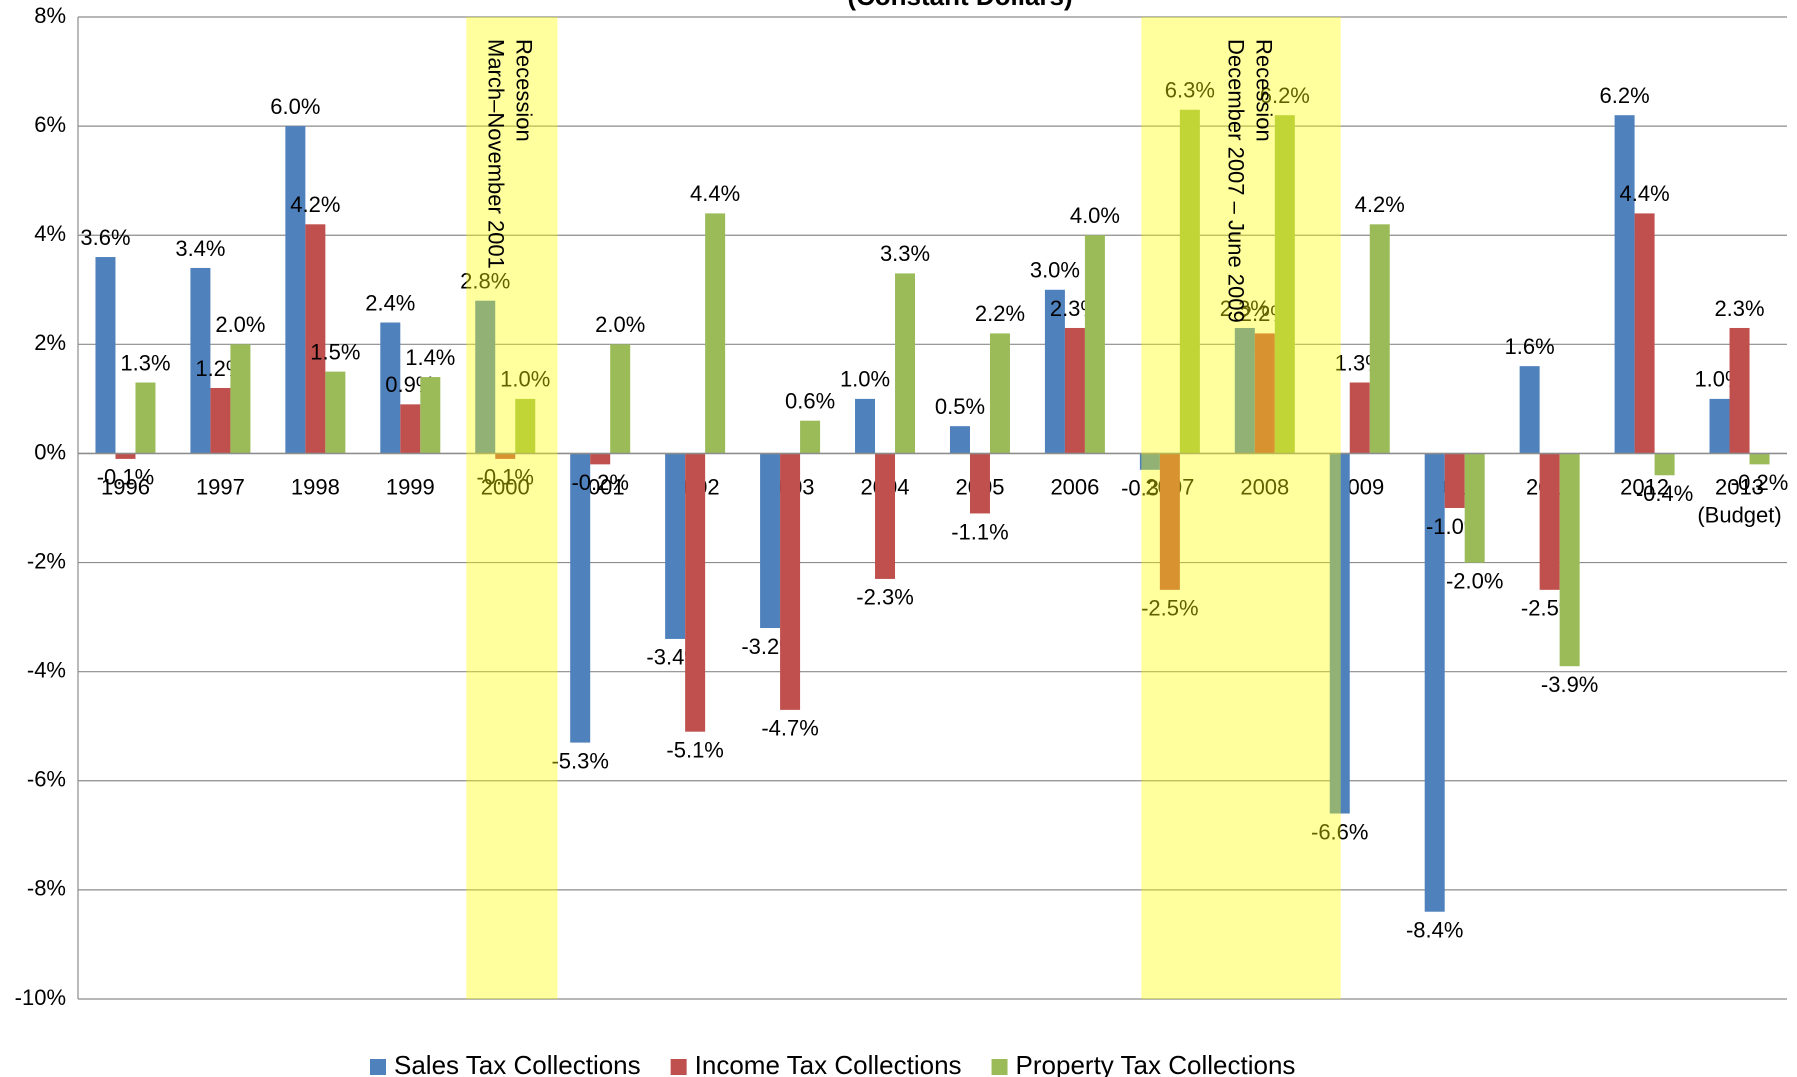  What do you see at coordinates (979, 531) in the screenshot?
I see `data-label: -1.1%` at bounding box center [979, 531].